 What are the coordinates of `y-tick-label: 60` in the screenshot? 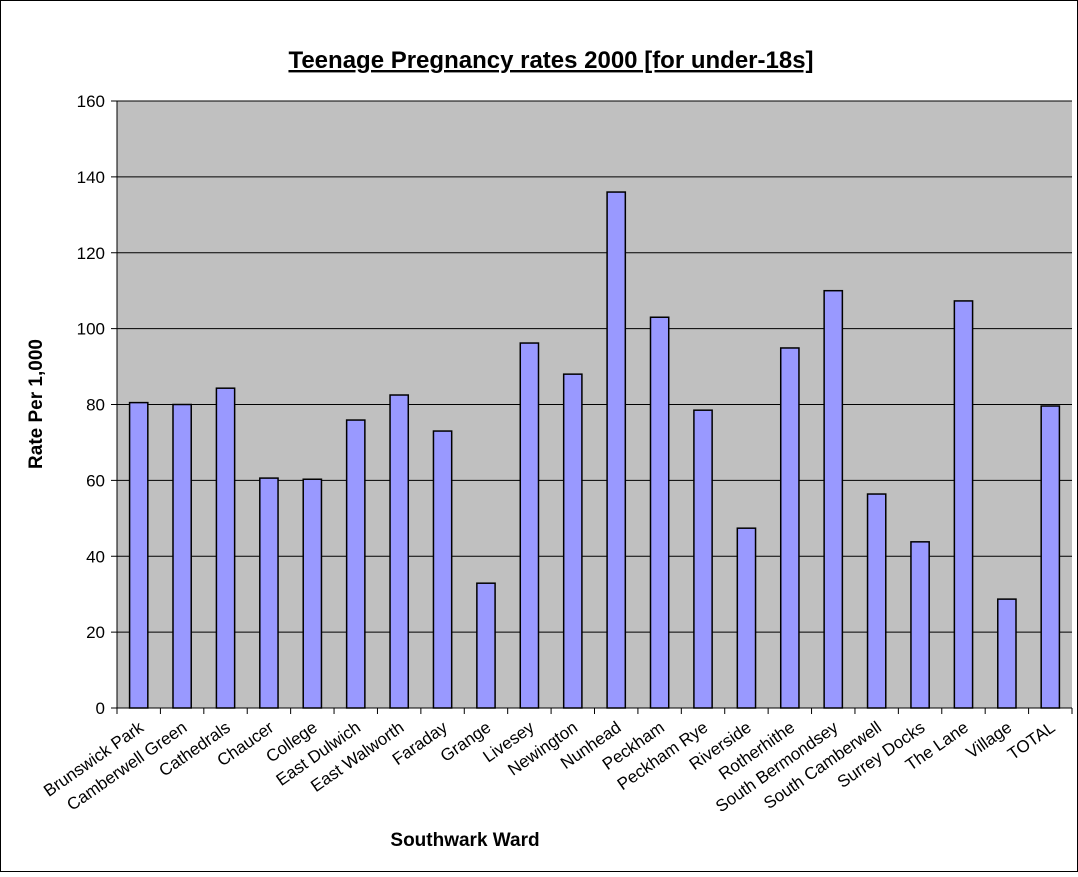 It's located at (95, 480).